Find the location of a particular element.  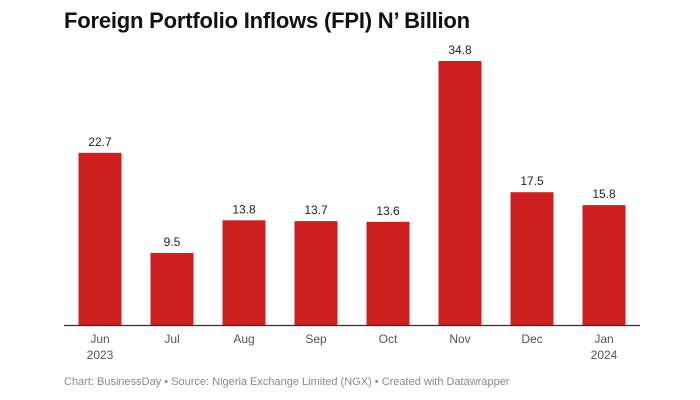

chart-source: Source: Nigeria Exchange Limited (NGX) is located at coordinates (271, 382).